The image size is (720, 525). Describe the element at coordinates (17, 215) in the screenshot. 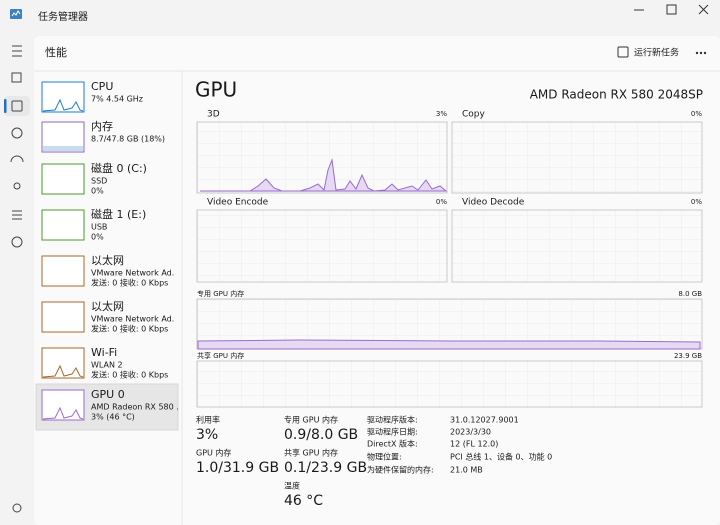

I see `nav-details` at that location.